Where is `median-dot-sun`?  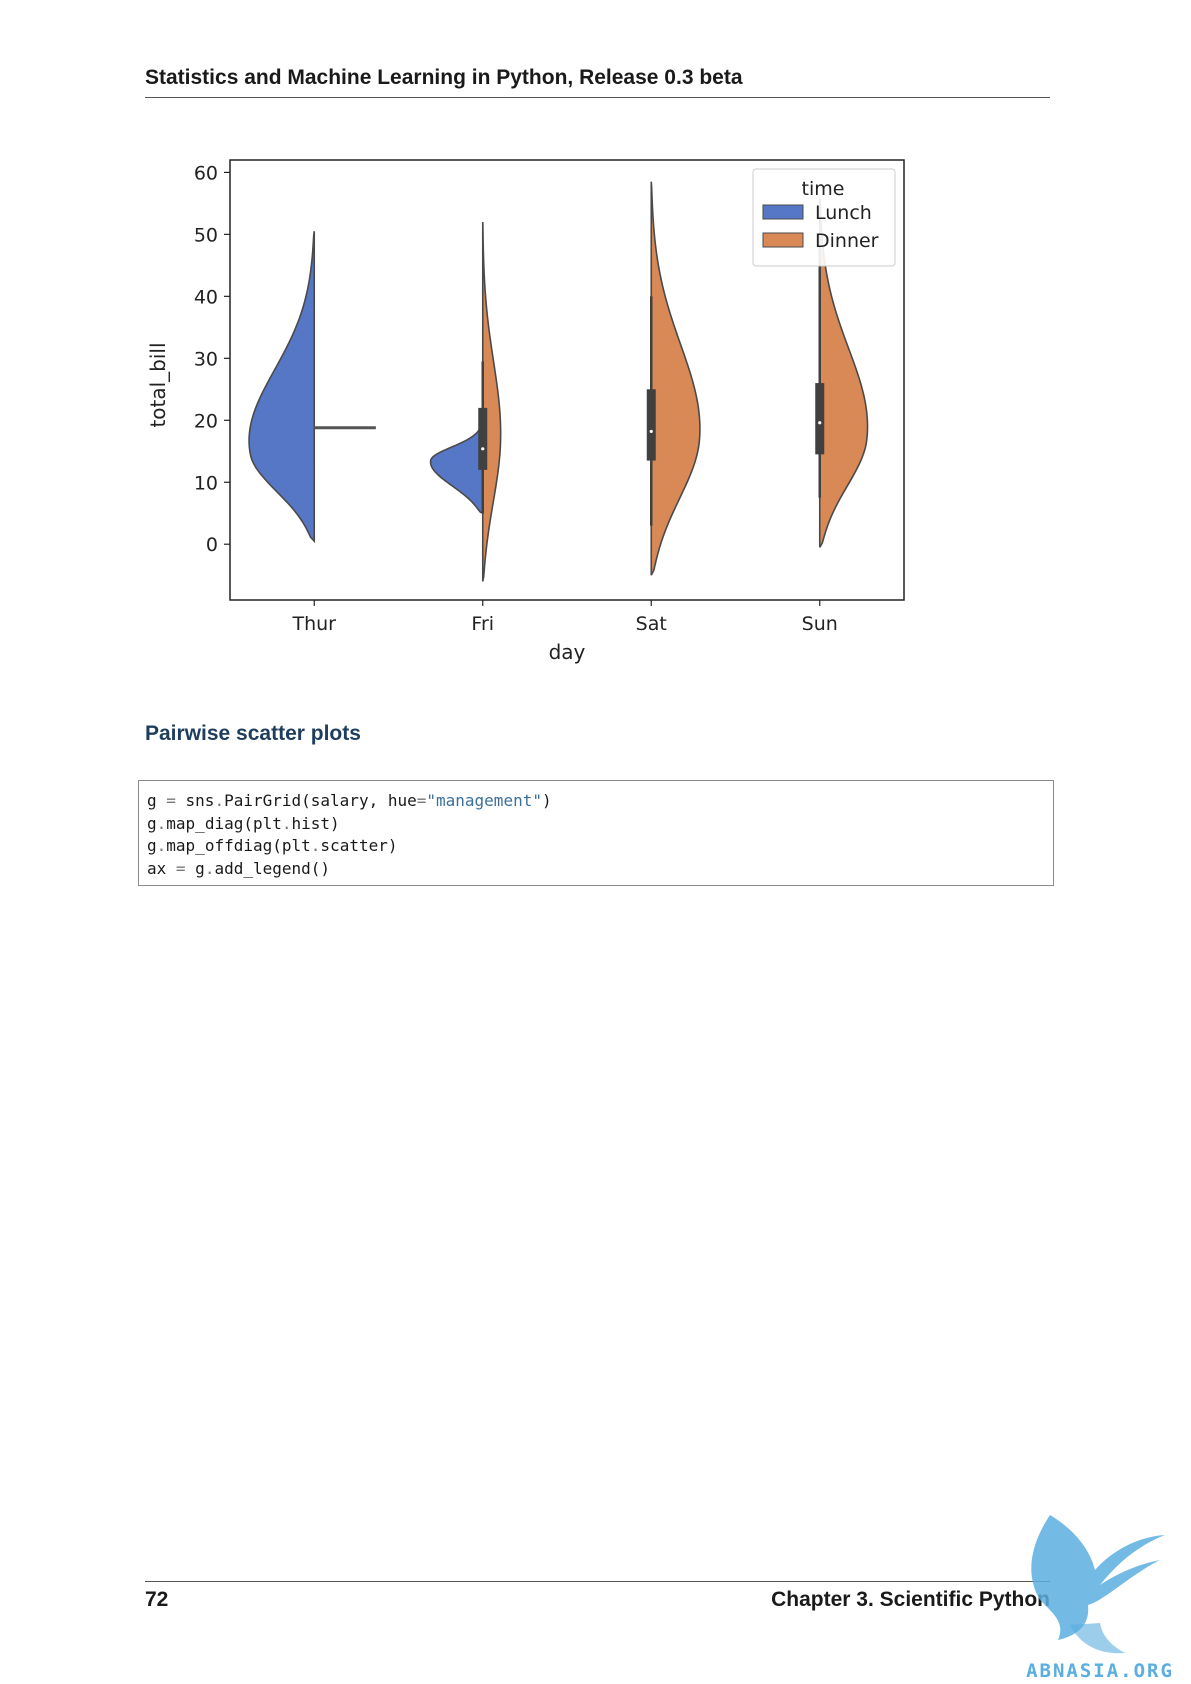
median-dot-sun is located at coordinates (820, 423).